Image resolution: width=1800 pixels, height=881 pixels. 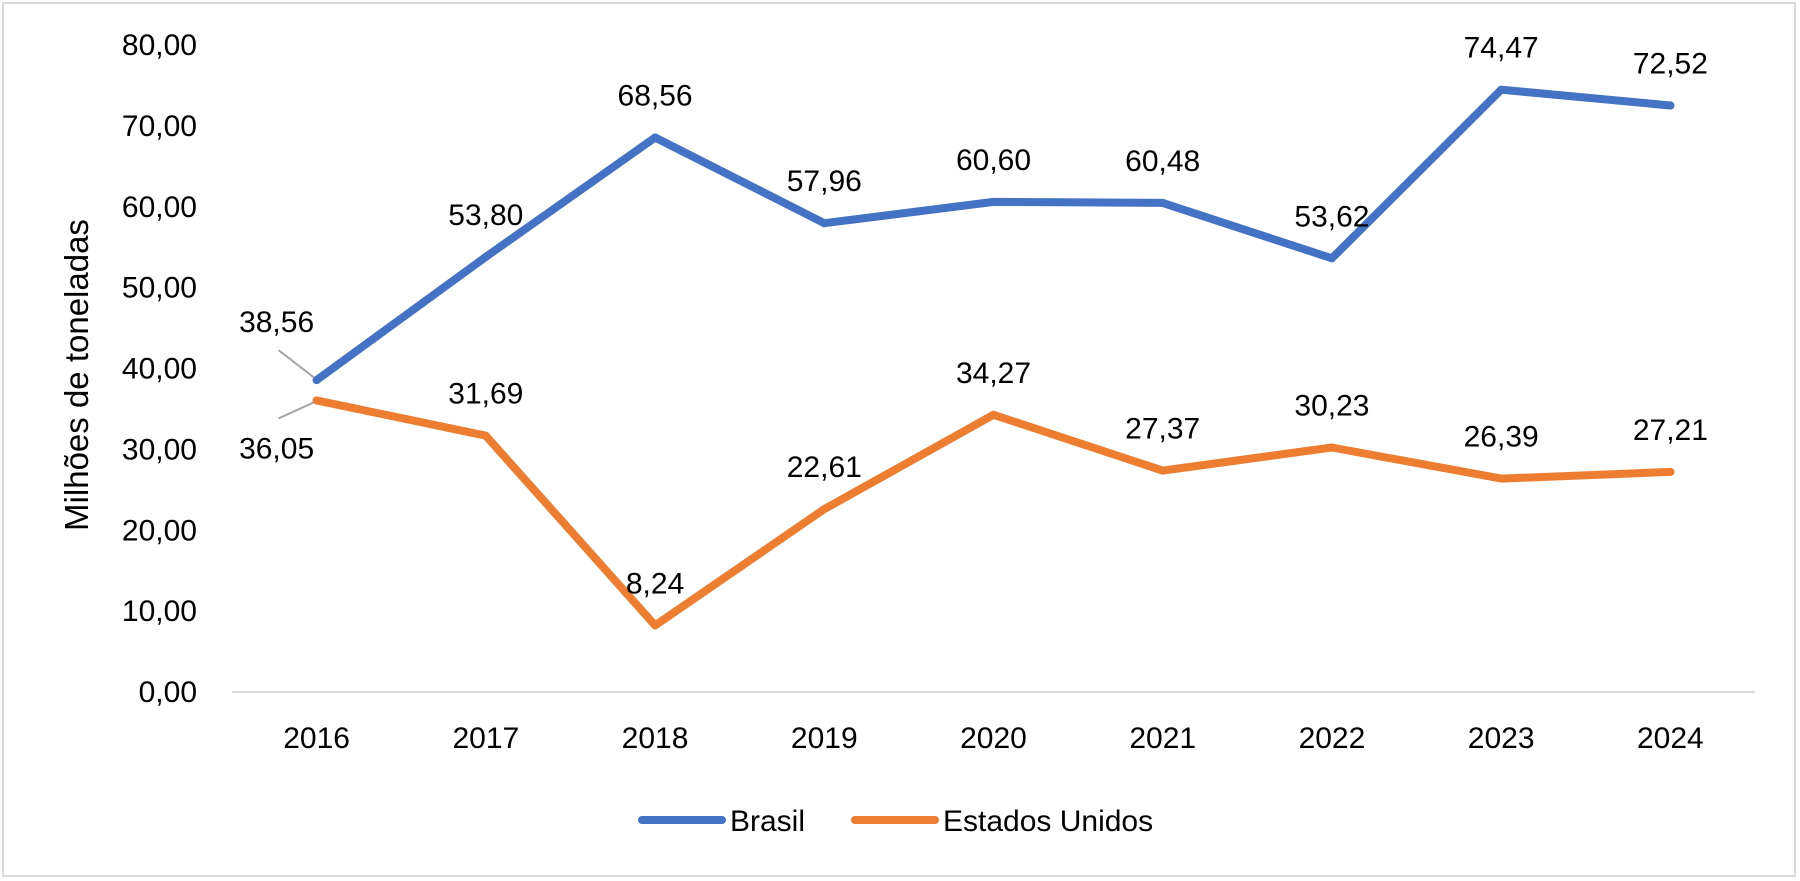 I want to click on data-label: 68,56, so click(x=655, y=96).